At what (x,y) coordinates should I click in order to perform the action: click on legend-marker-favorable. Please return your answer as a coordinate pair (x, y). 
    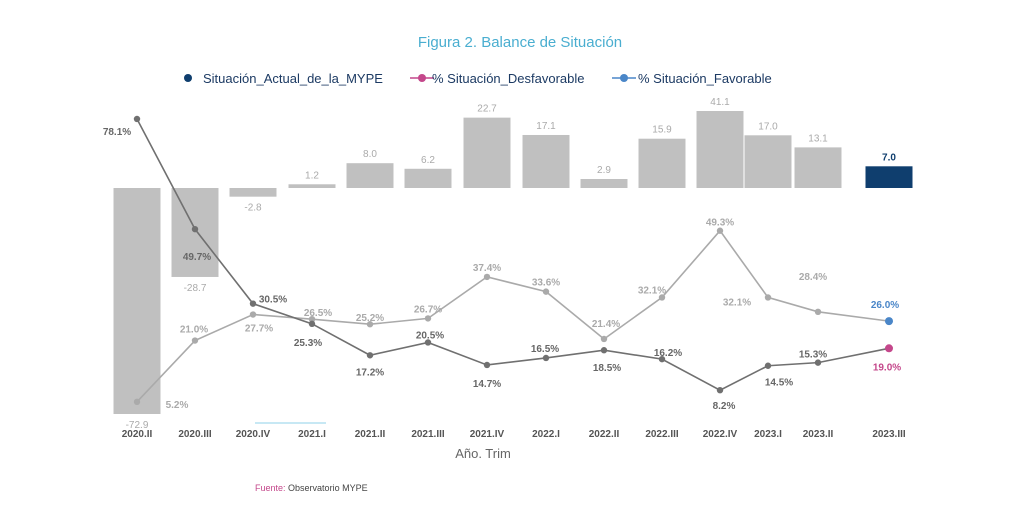
    Looking at the image, I should click on (624, 78).